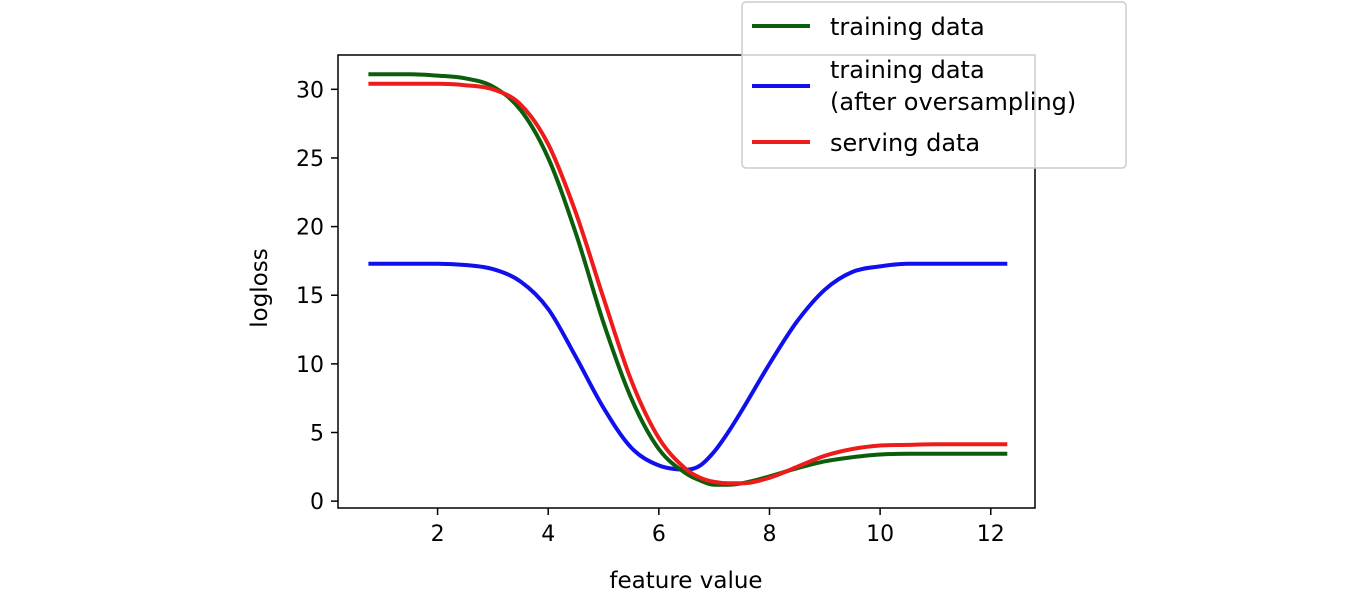 The height and width of the screenshot is (593, 1349). Describe the element at coordinates (907, 27) in the screenshot. I see `legend-label: training data` at that location.